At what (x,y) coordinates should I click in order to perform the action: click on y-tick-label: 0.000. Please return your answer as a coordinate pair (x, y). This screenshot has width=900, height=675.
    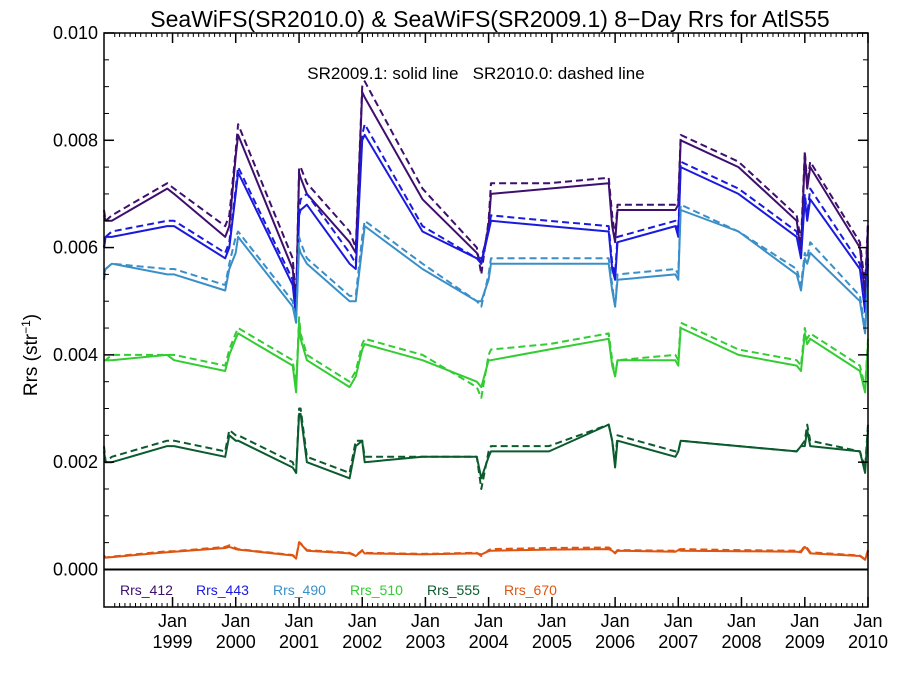
    Looking at the image, I should click on (75, 569).